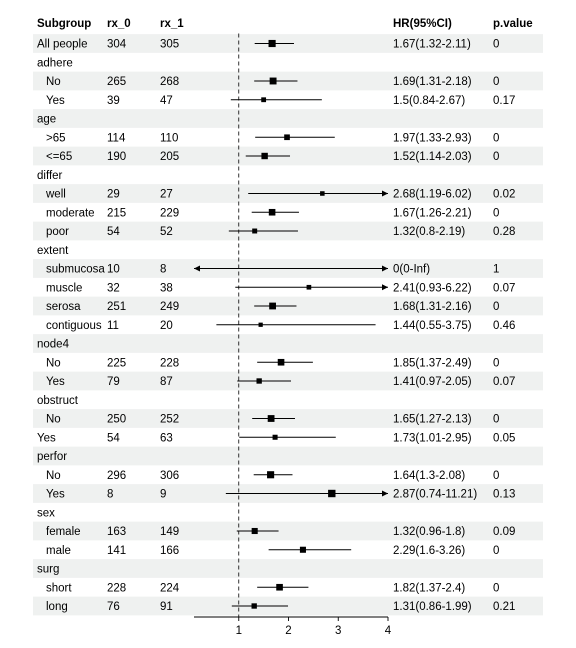  What do you see at coordinates (504, 101) in the screenshot?
I see `pvalue-value: 0.17` at bounding box center [504, 101].